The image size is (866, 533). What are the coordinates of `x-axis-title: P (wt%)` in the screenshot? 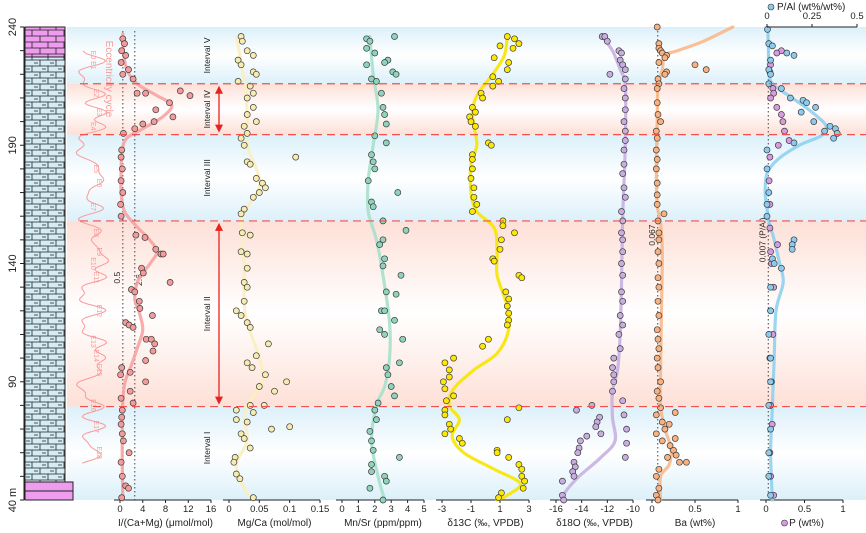 It's located at (806, 523).